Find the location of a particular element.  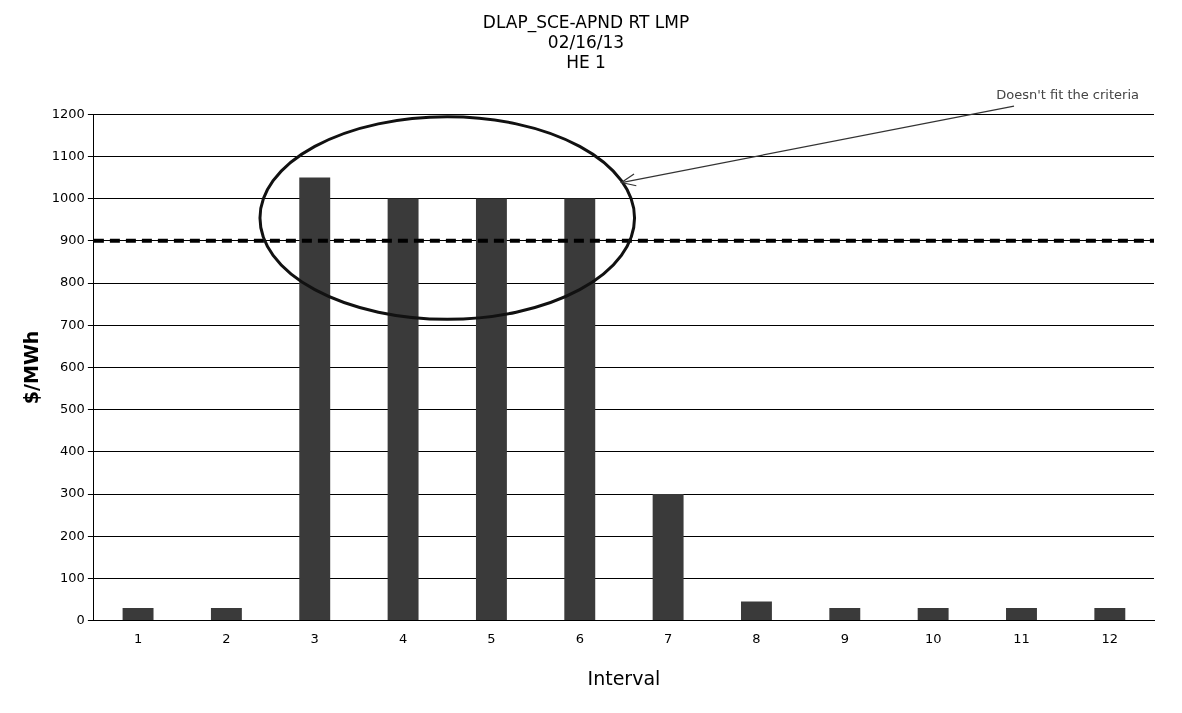

x-tick-label: 2 is located at coordinates (226, 638).